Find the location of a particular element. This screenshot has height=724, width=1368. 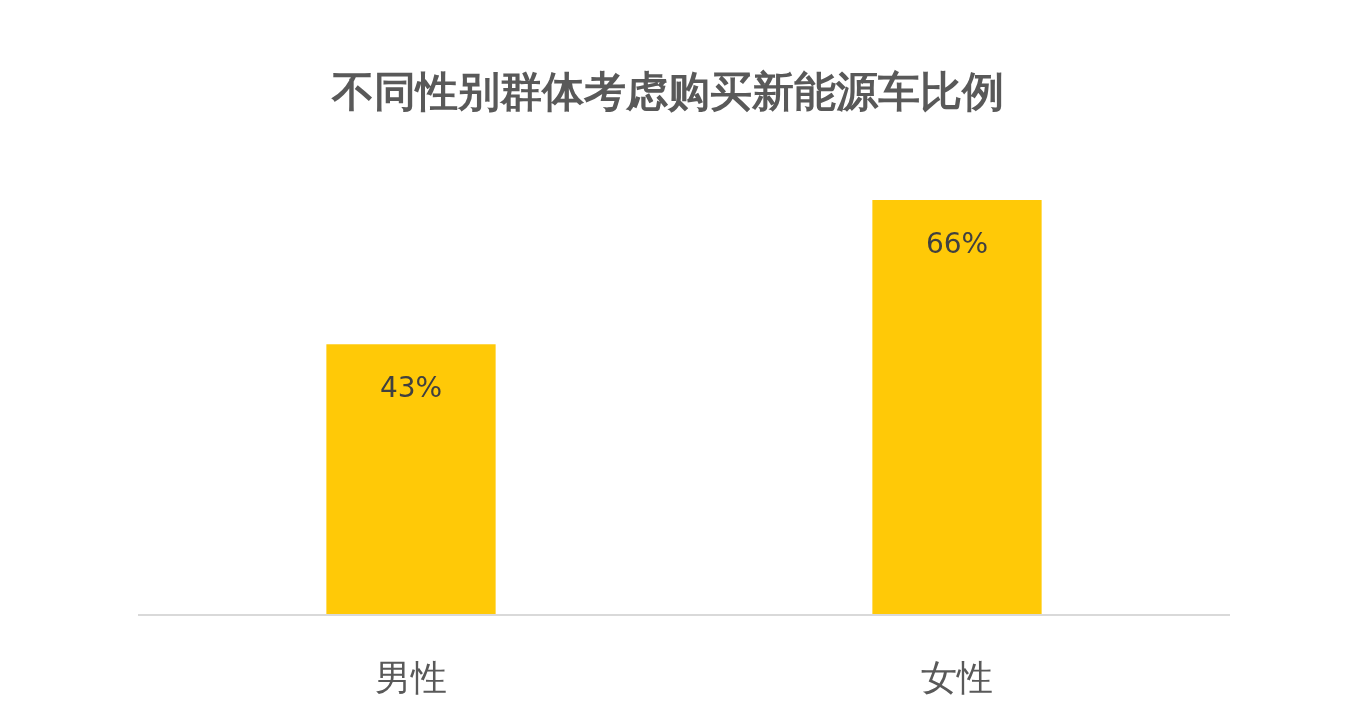

data-label: 43% is located at coordinates (411, 388).